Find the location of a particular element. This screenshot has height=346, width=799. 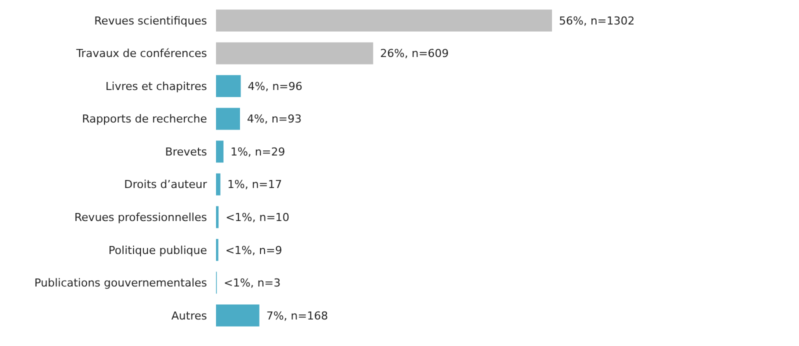

data-label: 26%, n=609 is located at coordinates (414, 53).